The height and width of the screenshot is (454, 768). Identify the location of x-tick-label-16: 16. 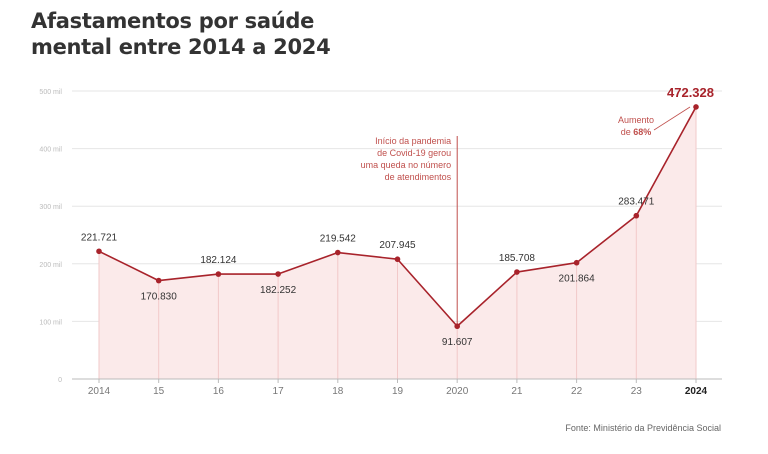
(219, 391).